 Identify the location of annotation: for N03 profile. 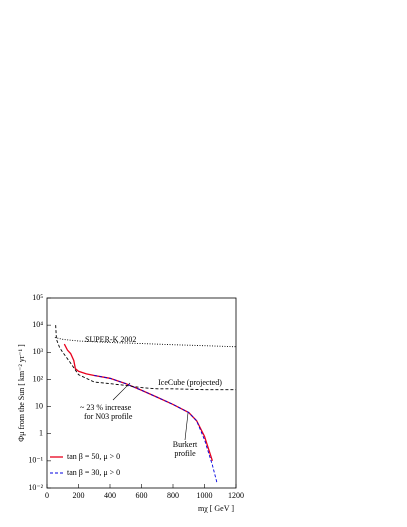
(108, 416).